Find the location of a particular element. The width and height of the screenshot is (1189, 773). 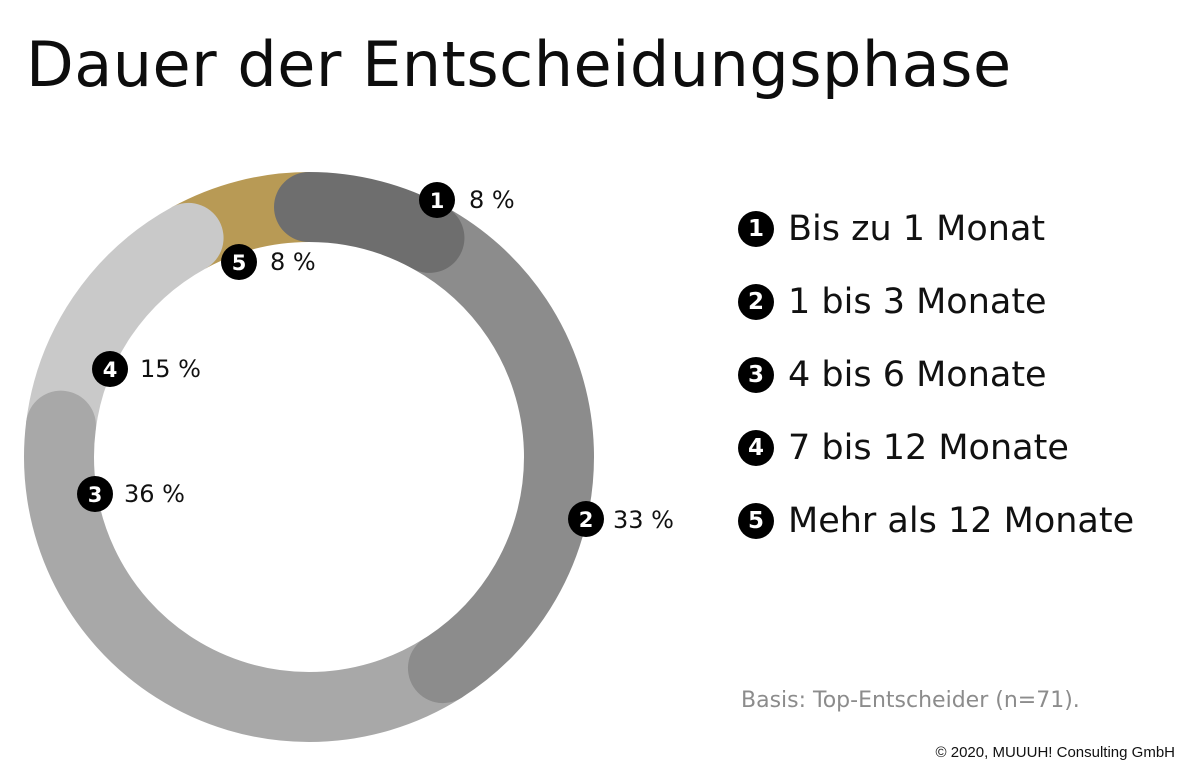

legend-item: 4 7 bis 12 Monate is located at coordinates (936, 447).